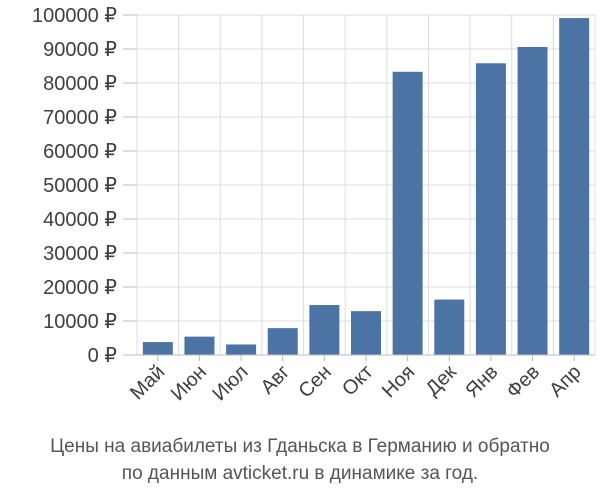 This screenshot has width=600, height=500. Describe the element at coordinates (314, 381) in the screenshot. I see `x-tick-label: Сен` at that location.